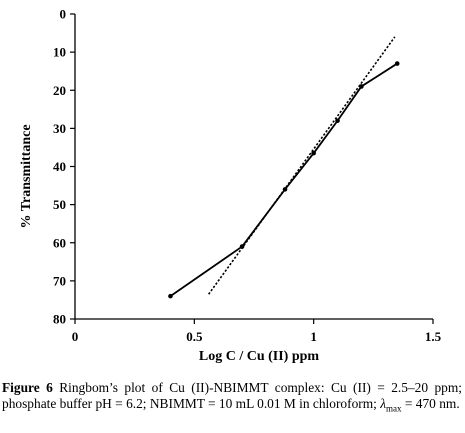 The width and height of the screenshot is (465, 433). I want to click on x-tick-label: 0.5, so click(194, 336).